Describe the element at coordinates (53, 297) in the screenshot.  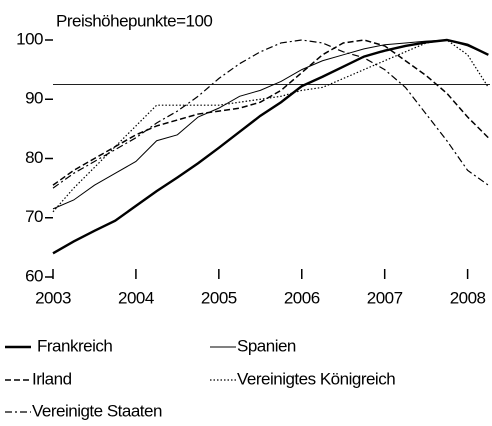
I see `x-tick-label: 2003` at that location.